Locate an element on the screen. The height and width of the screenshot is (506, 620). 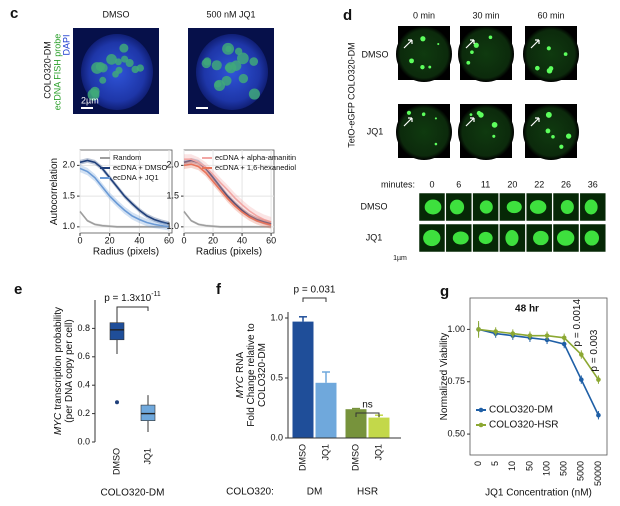
side-label: TetO-eGFP COLO320-DM is located at coordinates (351, 94).